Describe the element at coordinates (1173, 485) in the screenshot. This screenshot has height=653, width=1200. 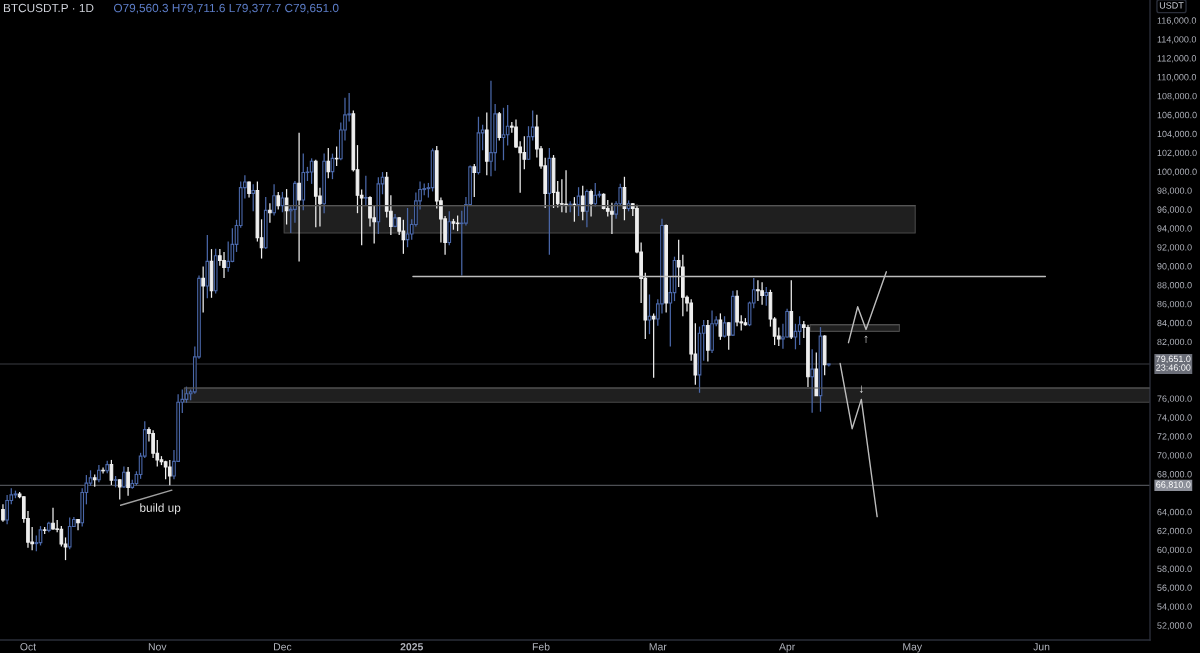
I see `ref-line-label: 66,810.0` at that location.